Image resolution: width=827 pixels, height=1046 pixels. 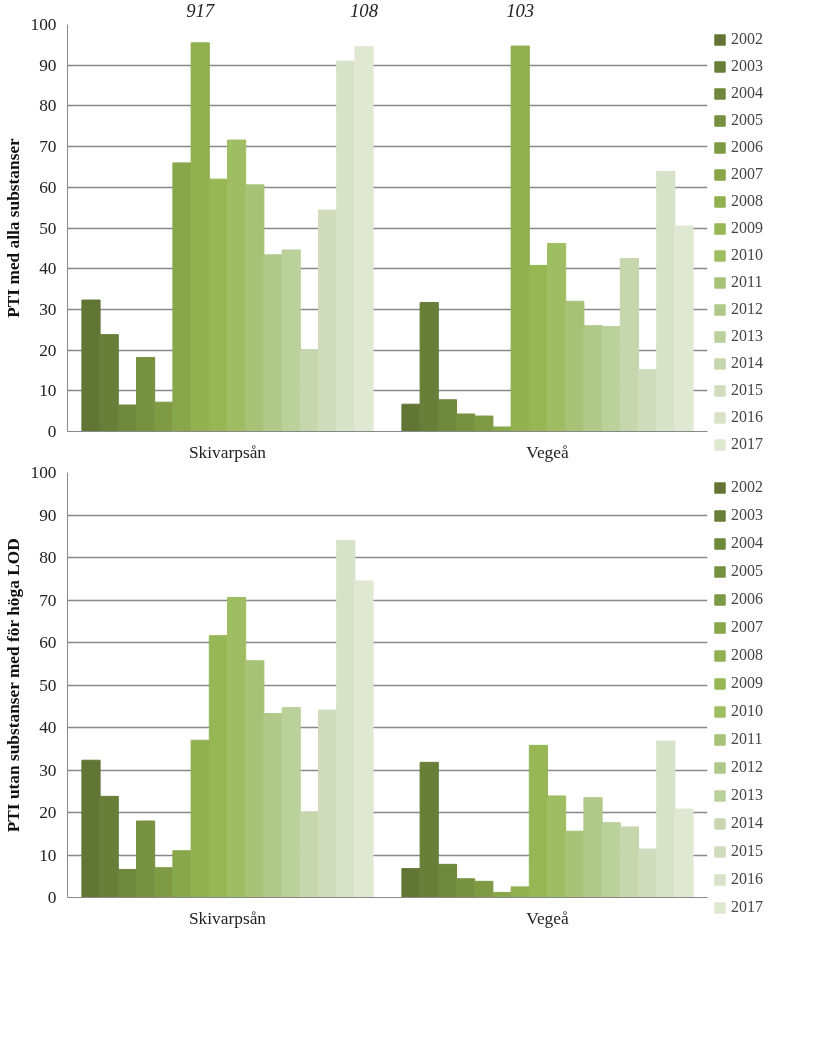 I want to click on text: 103, so click(x=520, y=10).